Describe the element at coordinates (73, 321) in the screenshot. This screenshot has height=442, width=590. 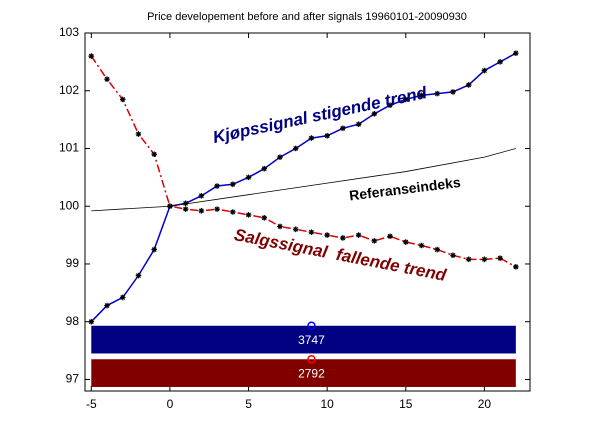
I see `y-tick-label: 98` at that location.